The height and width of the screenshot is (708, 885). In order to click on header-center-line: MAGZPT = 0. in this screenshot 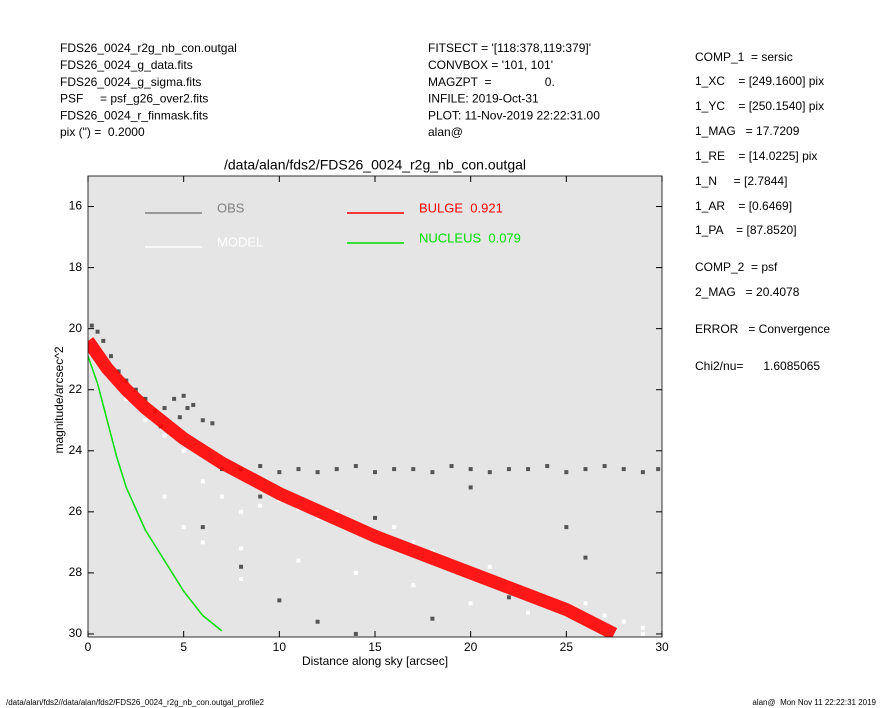, I will do `click(491, 82)`.